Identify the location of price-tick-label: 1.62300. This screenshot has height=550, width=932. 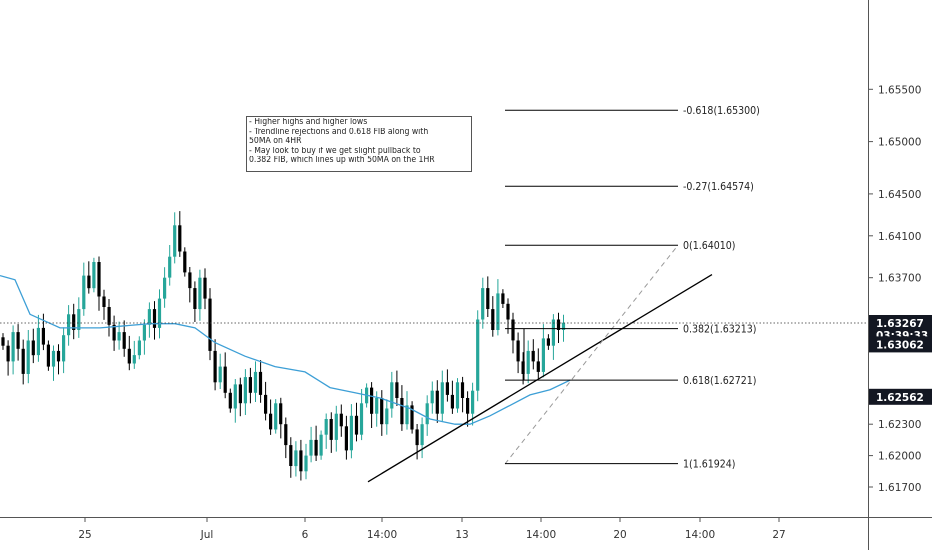
(899, 425).